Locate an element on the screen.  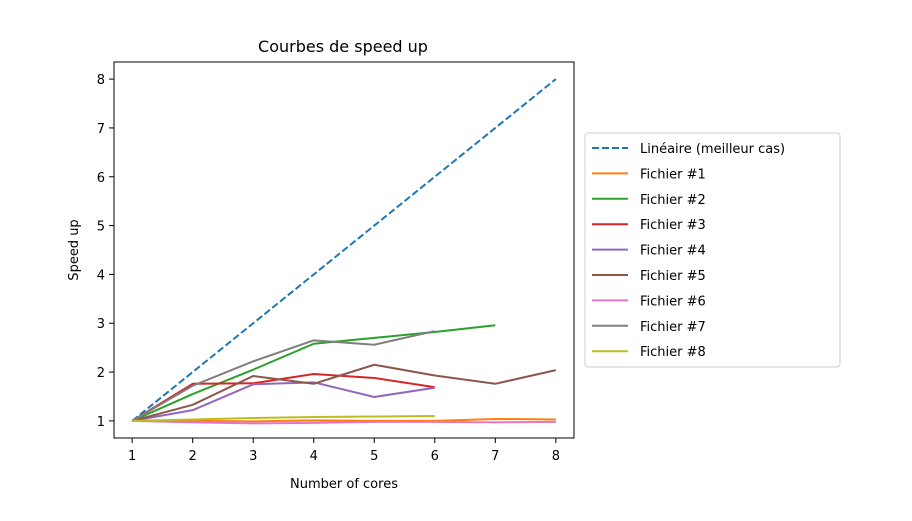
legend-entry-lineaire-meilleur-cas: Linéaire (meilleur cas) is located at coordinates (688, 149).